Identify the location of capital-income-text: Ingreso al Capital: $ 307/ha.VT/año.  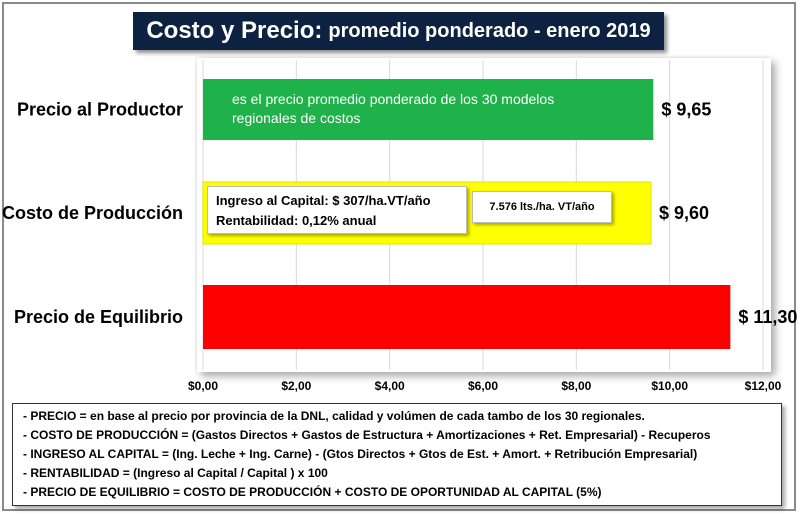
(323, 200).